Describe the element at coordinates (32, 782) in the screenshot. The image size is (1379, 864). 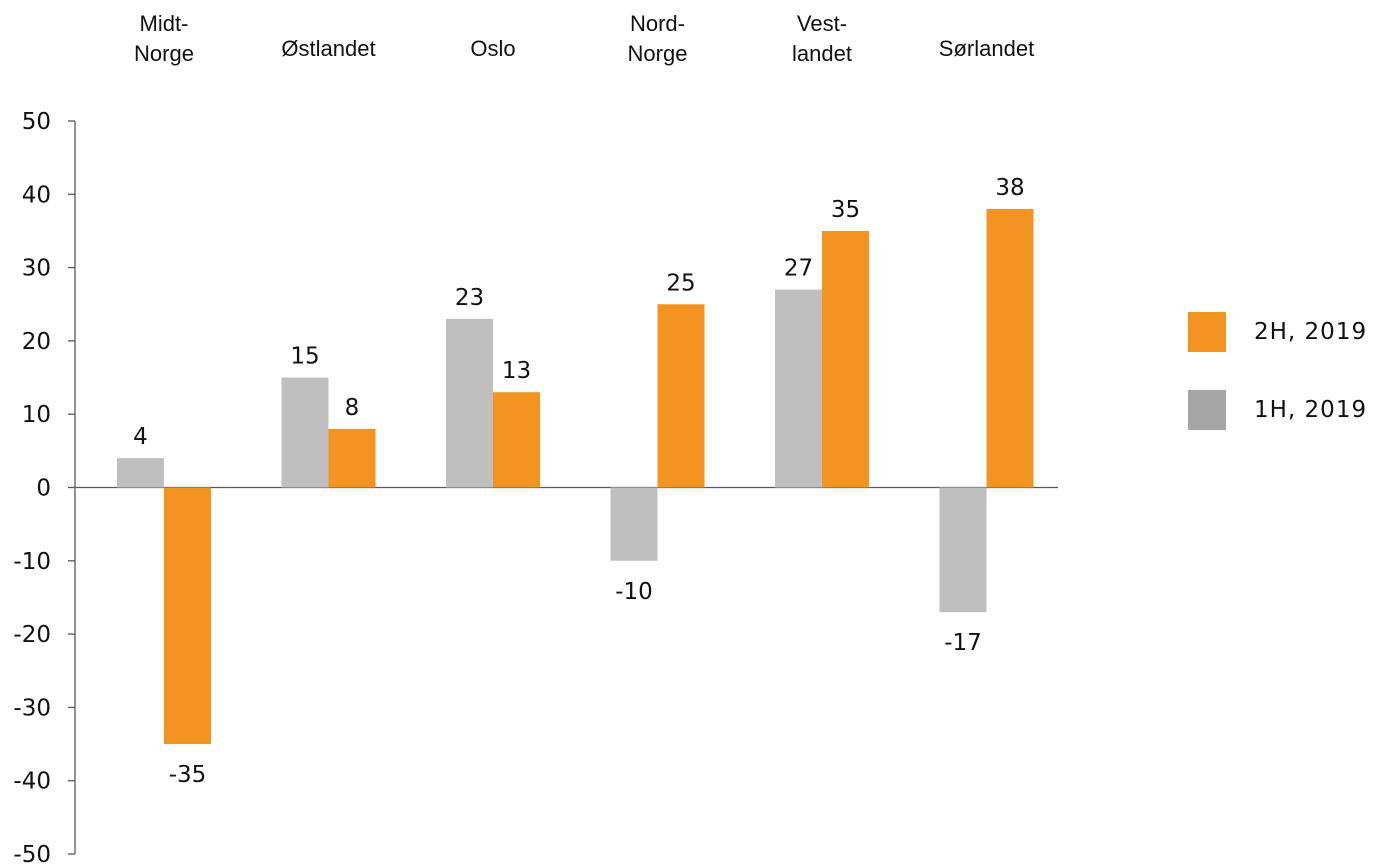
I see `y-tick-label: -40` at that location.